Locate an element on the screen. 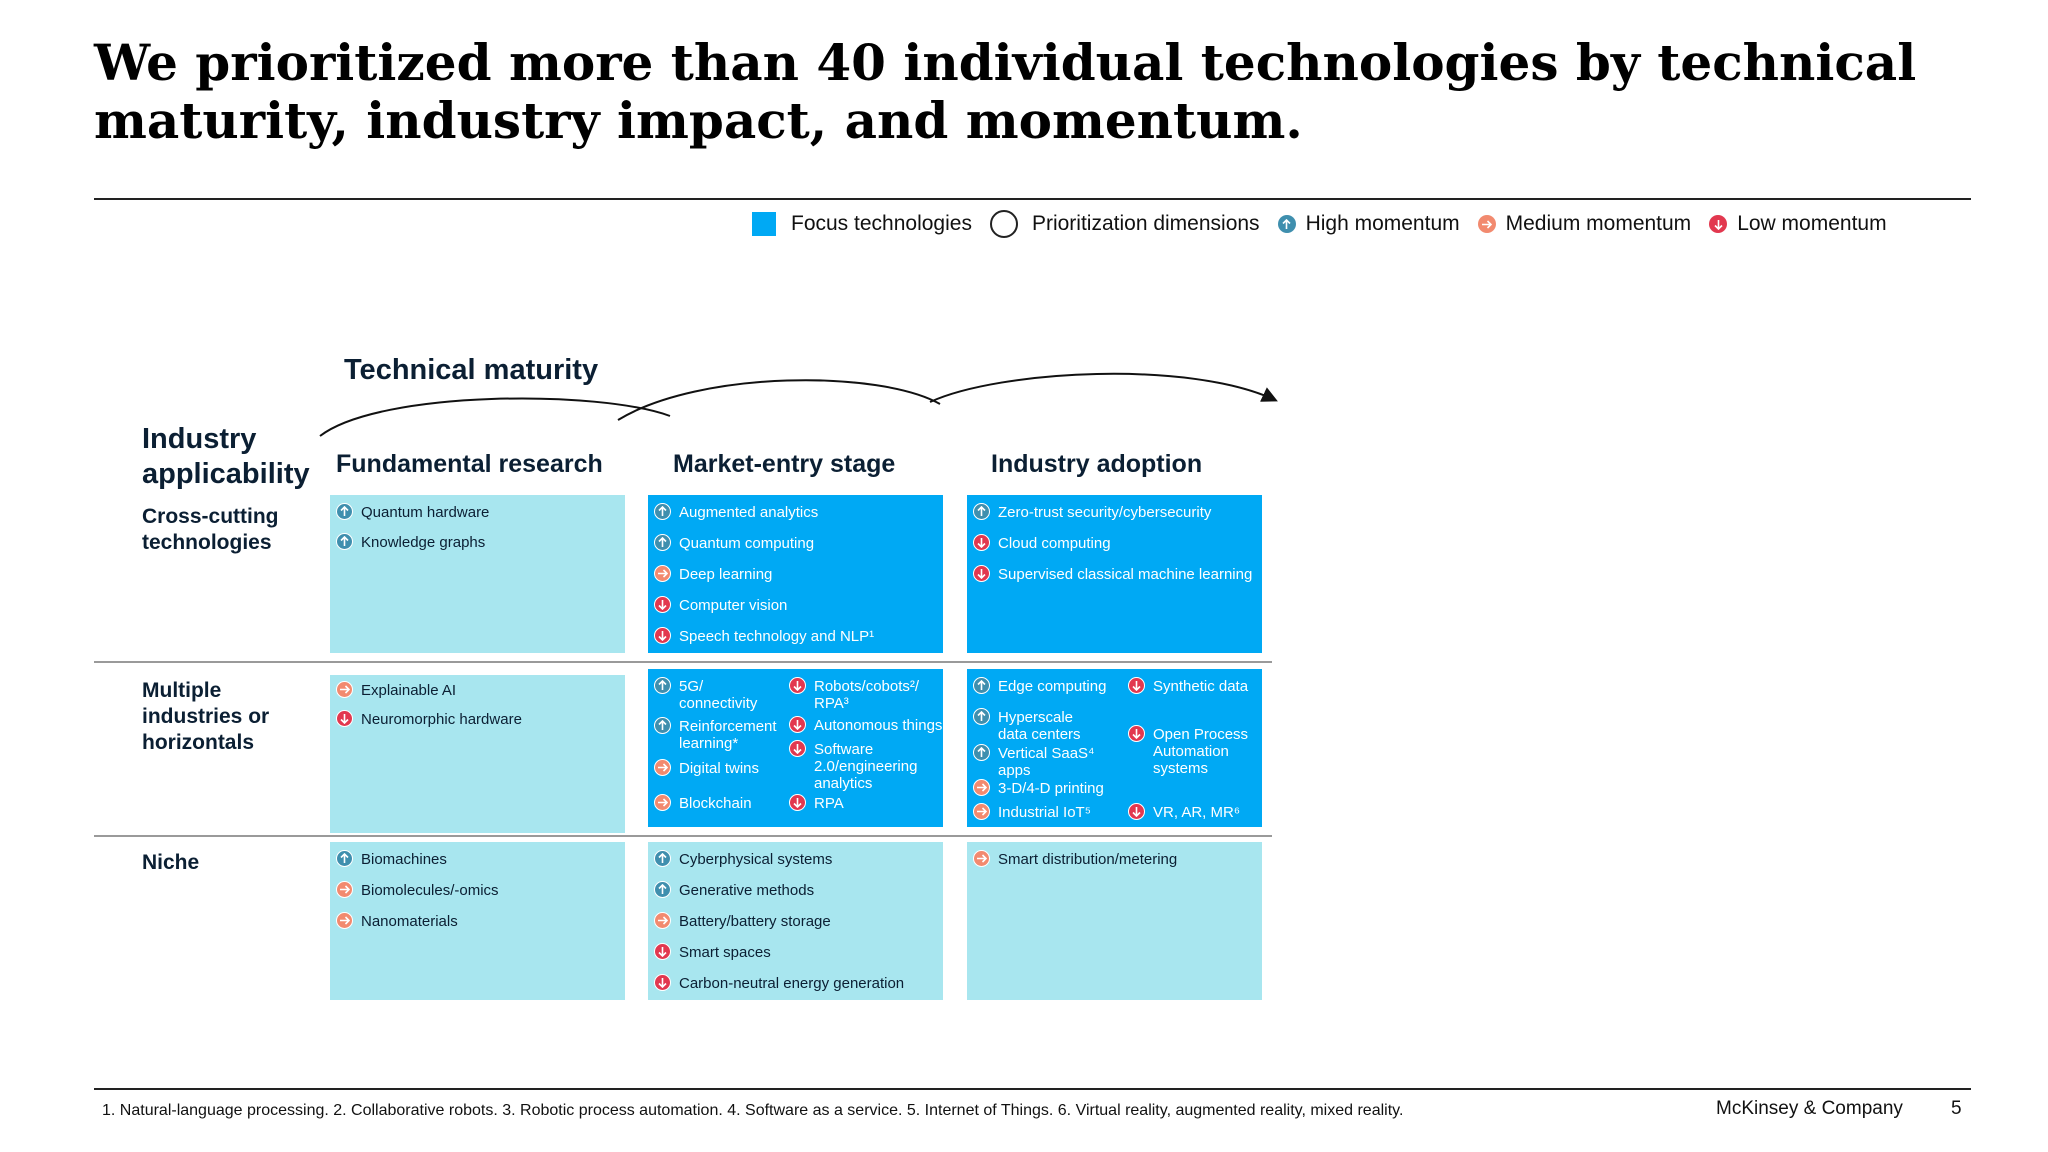  technology-label: 3-D/4-D printing is located at coordinates (1051, 788).